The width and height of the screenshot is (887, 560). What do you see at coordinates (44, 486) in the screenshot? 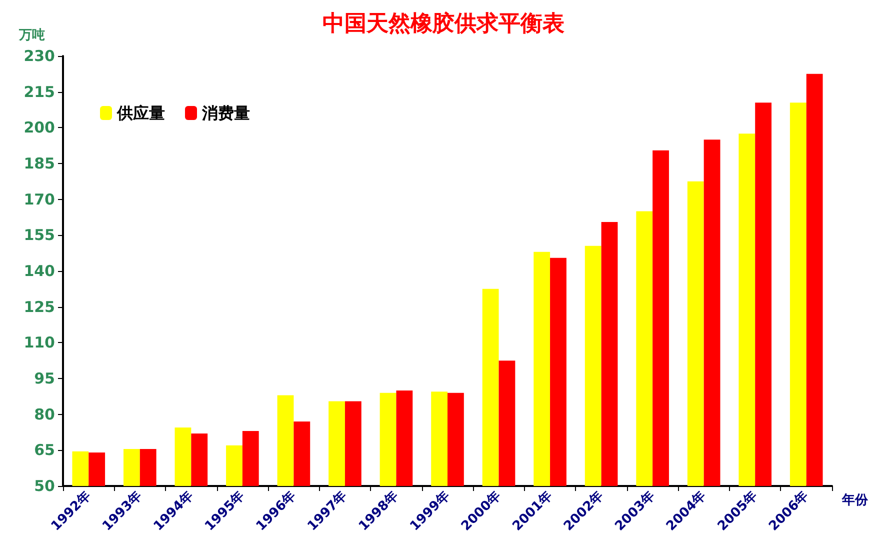
I see `y-tick-label: 50` at bounding box center [44, 486].